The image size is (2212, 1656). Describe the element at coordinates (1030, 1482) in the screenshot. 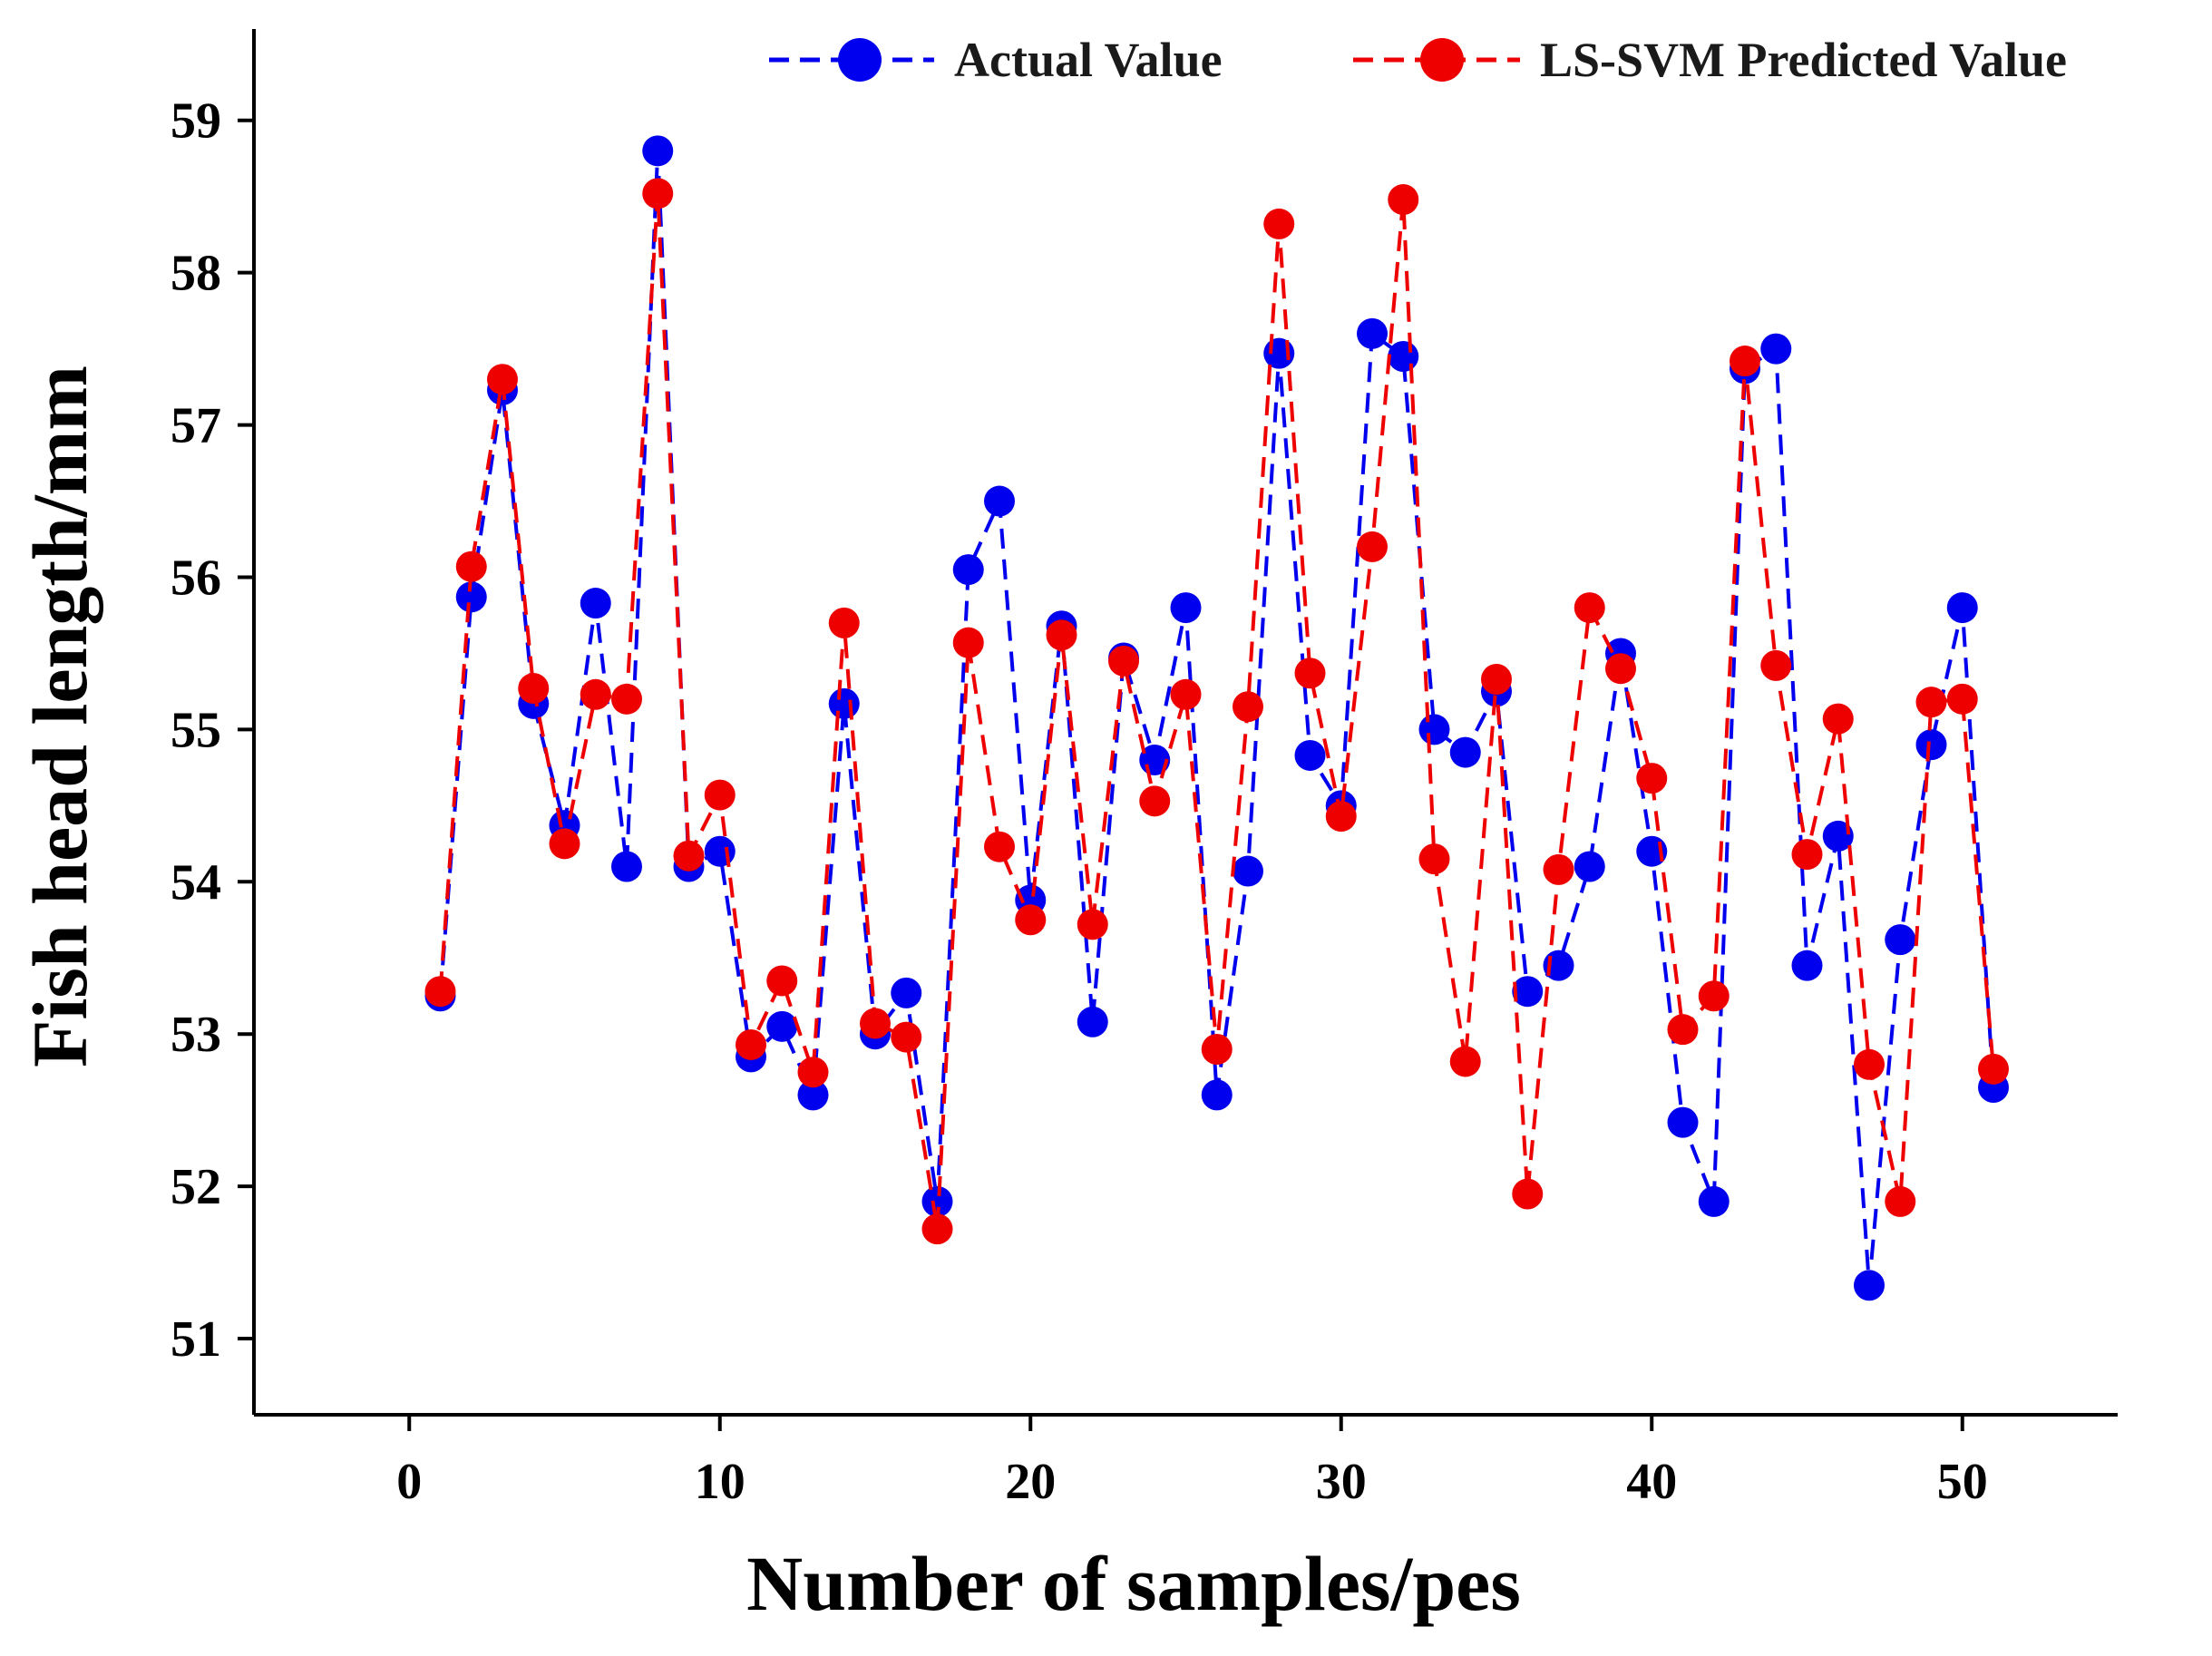

I see `x-tick-label: 20` at that location.